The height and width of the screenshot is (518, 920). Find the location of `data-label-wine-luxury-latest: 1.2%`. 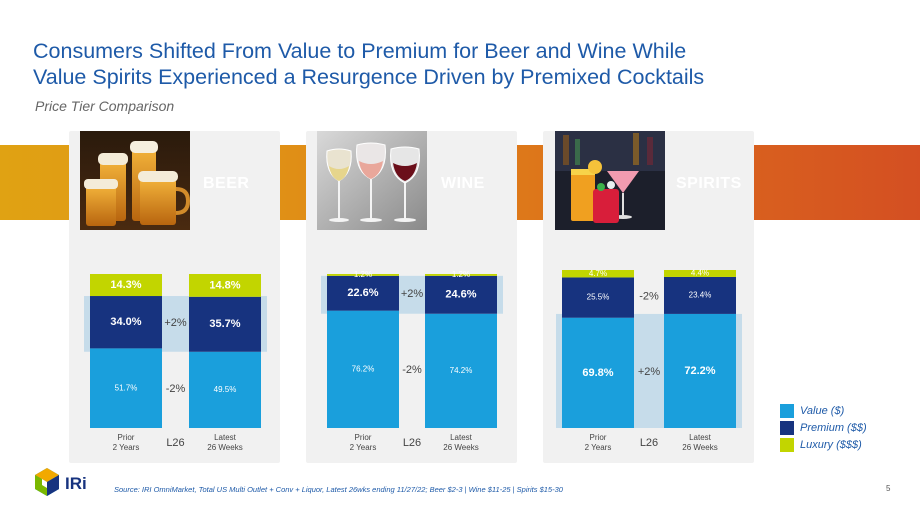

data-label-wine-luxury-latest: 1.2% is located at coordinates (461, 274).